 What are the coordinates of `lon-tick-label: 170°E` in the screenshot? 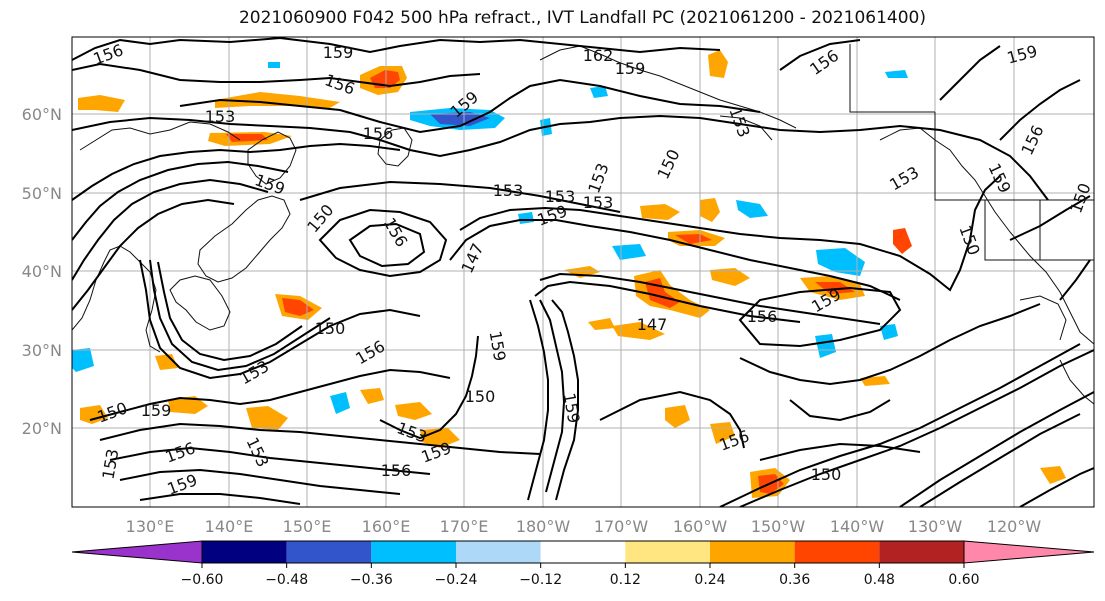 It's located at (464, 526).